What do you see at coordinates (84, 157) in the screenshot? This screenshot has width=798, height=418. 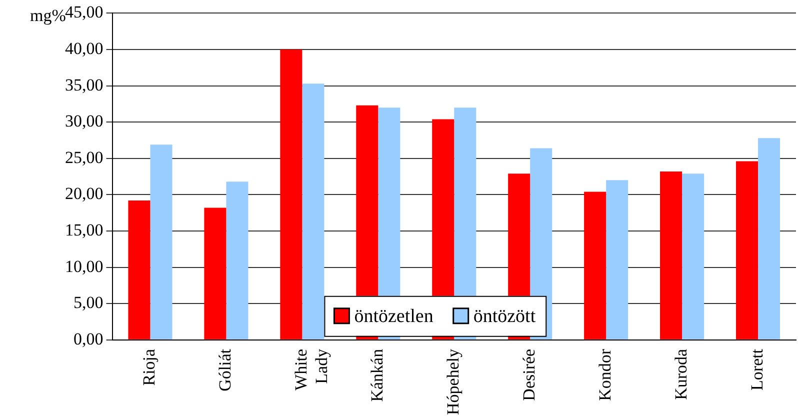 I see `y-tick-label: 25,00` at bounding box center [84, 157].